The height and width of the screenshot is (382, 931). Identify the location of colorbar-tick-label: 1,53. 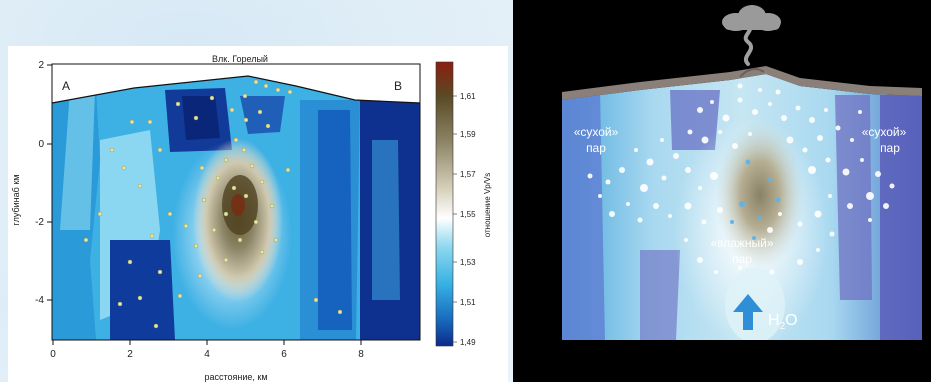
(468, 262).